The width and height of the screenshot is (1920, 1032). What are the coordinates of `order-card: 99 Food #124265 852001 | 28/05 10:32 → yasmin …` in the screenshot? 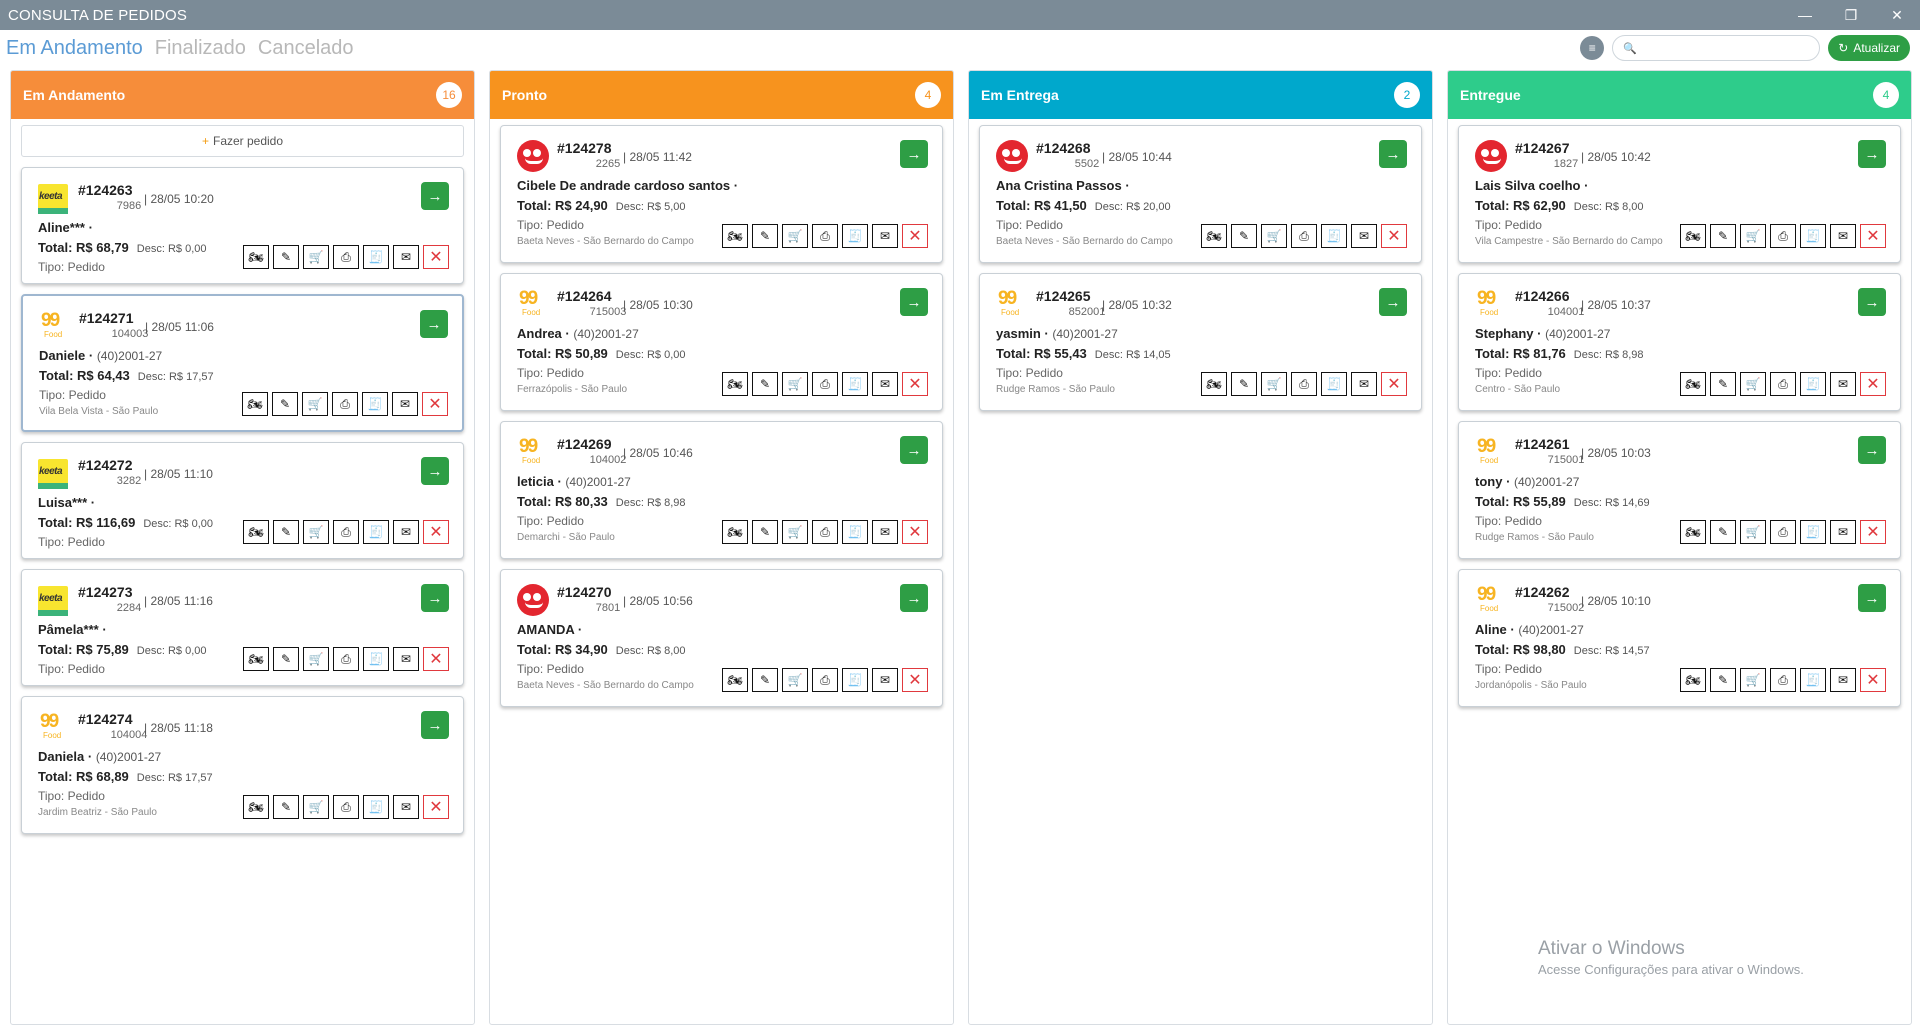 It's located at (1200, 342).